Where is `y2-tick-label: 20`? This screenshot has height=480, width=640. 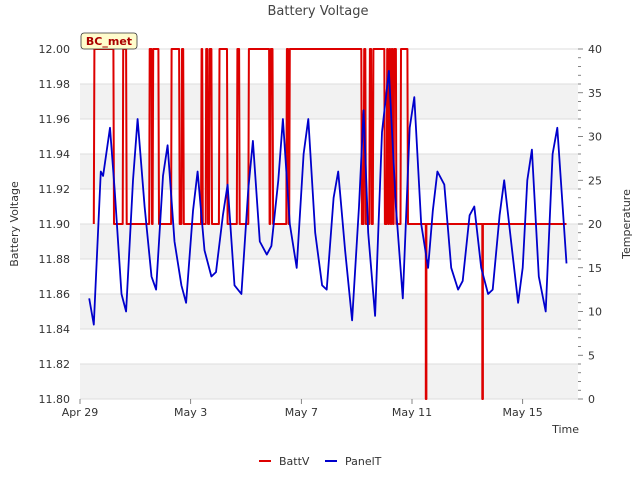 y2-tick-label: 20 is located at coordinates (595, 224).